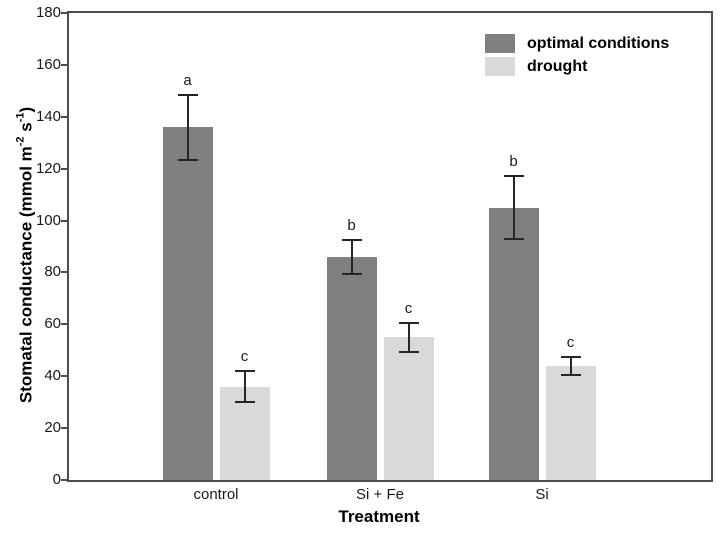 Image resolution: width=723 pixels, height=534 pixels. What do you see at coordinates (20, 141) in the screenshot?
I see `y-axis-title-superscript: -2` at bounding box center [20, 141].